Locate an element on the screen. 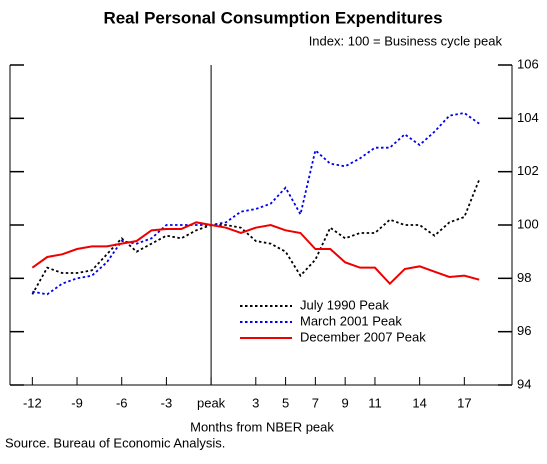 The height and width of the screenshot is (464, 547). x-tick-label: 9 is located at coordinates (345, 402).